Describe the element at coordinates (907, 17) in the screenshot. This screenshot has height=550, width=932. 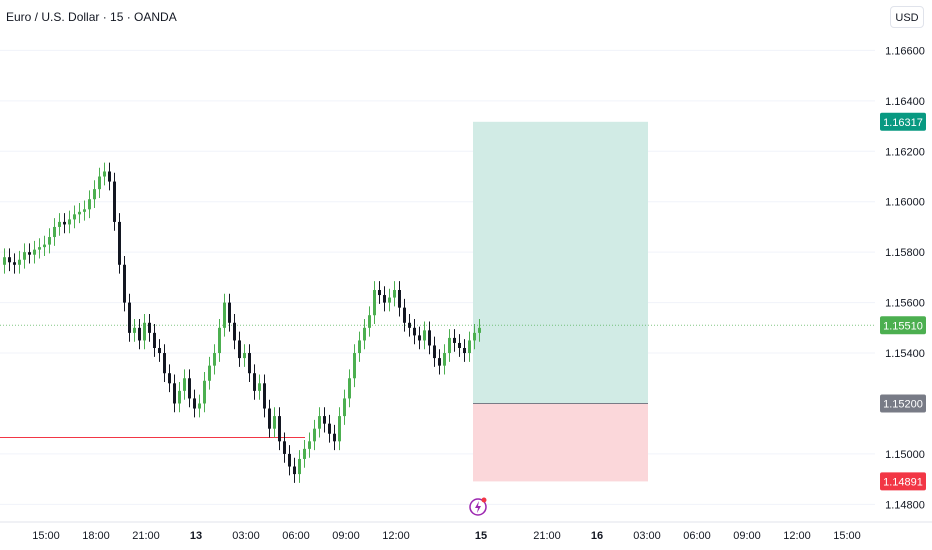
I see `currency-button: USD` at that location.